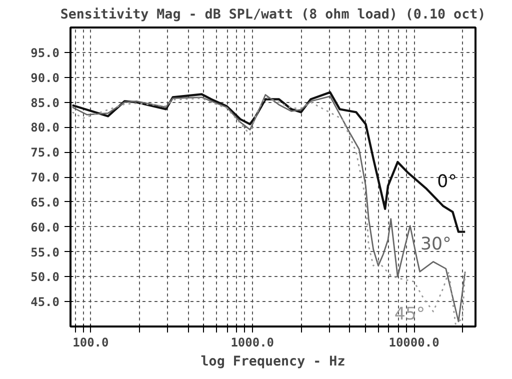 The width and height of the screenshot is (512, 379). Describe the element at coordinates (447, 182) in the screenshot. I see `series-label: 0°` at that location.